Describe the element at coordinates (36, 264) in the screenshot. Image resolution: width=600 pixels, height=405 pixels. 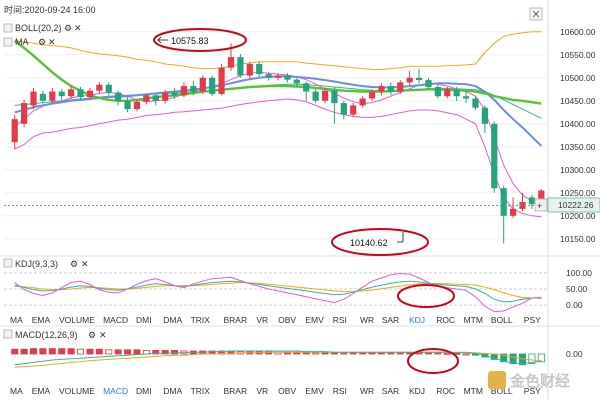
I see `kdj-label: KDJ(9,3,3)` at that location.